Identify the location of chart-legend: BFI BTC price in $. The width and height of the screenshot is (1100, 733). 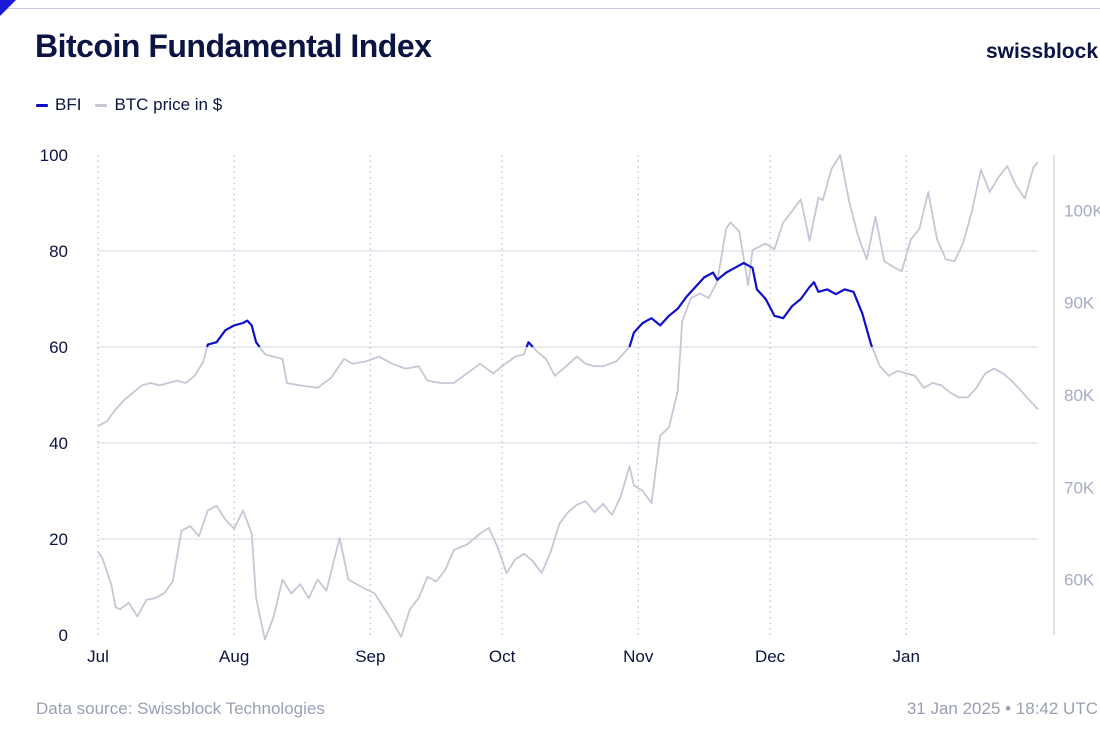
(136, 105).